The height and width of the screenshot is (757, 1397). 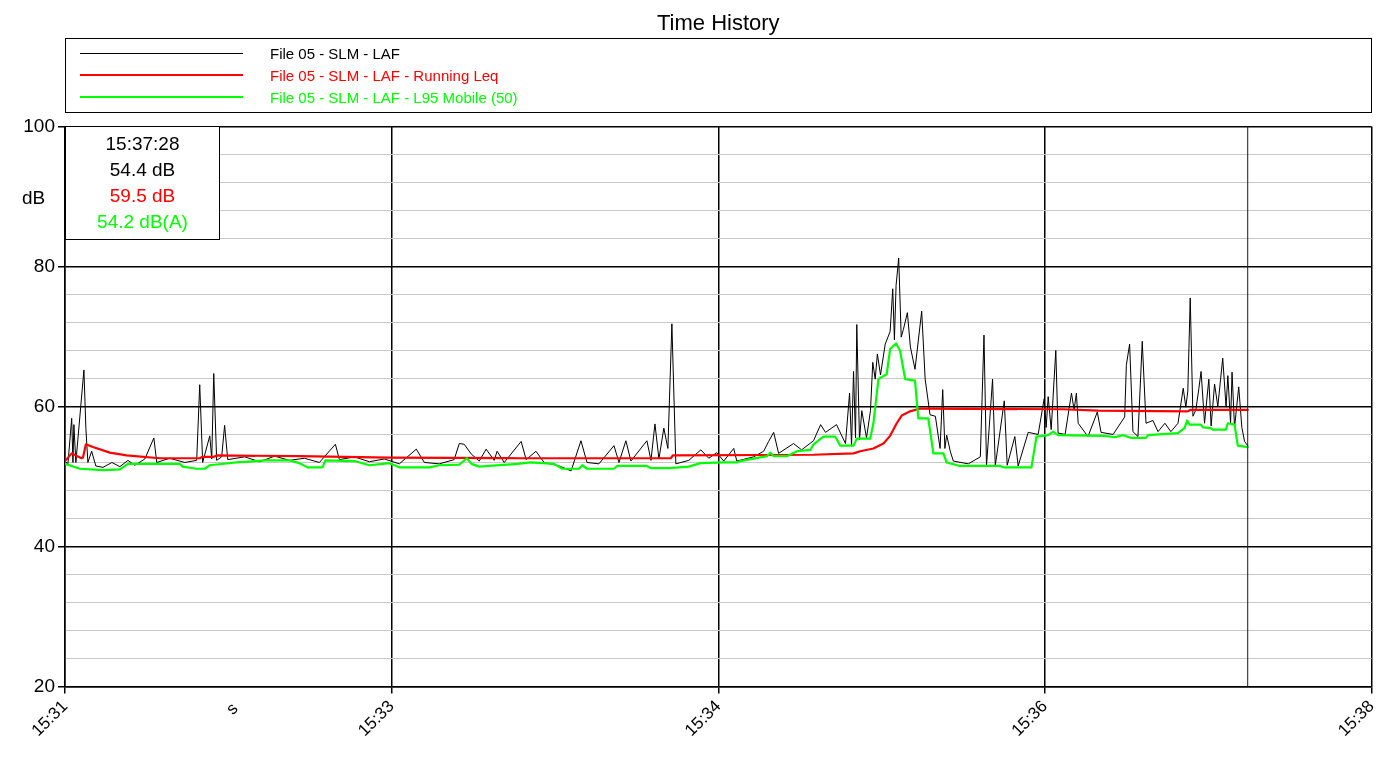 I want to click on text: File 05 - SLM - LAF, so click(x=335, y=53).